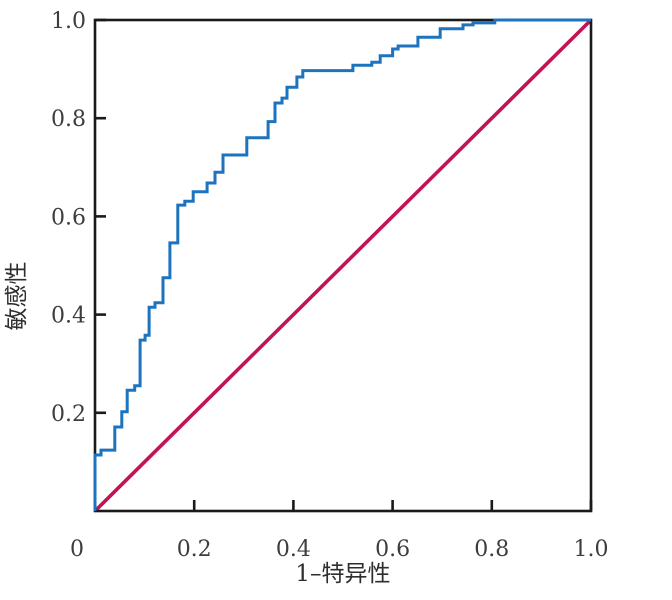 Image resolution: width=672 pixels, height=600 pixels. I want to click on y-tick-label: 0.8, so click(68, 119).